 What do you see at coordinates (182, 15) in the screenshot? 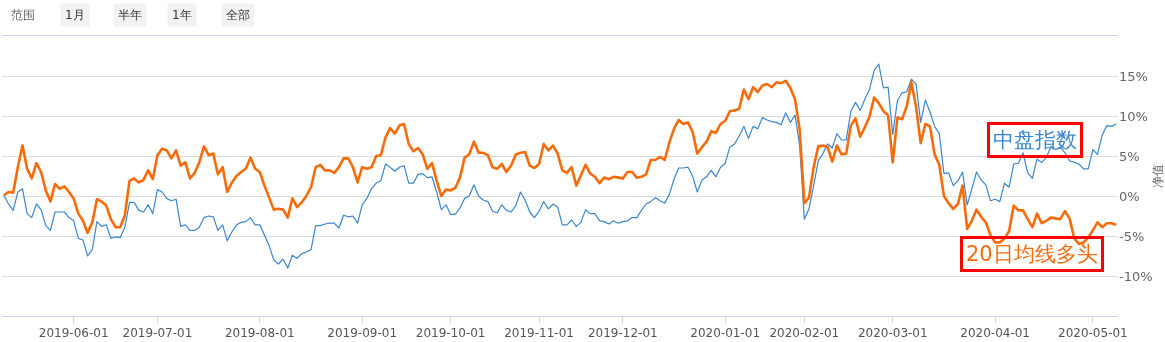
I see `text: 1年` at bounding box center [182, 15].